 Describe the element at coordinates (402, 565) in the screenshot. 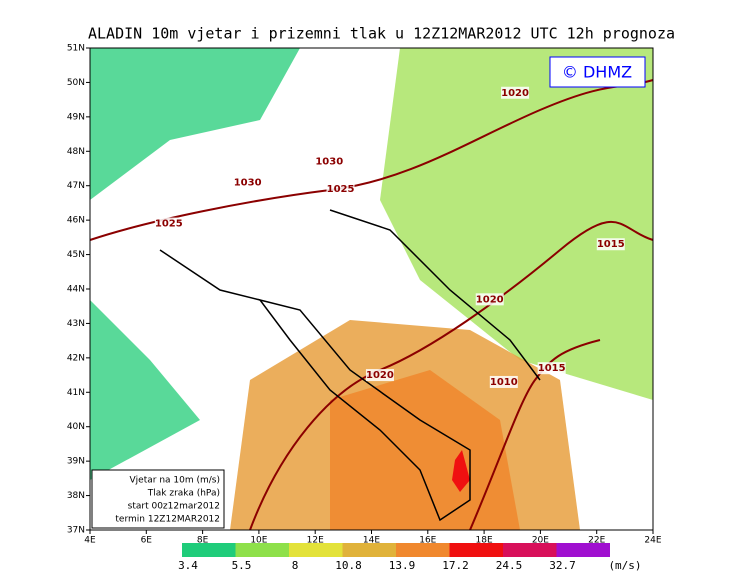

I see `colorbar-label: 13.9` at that location.